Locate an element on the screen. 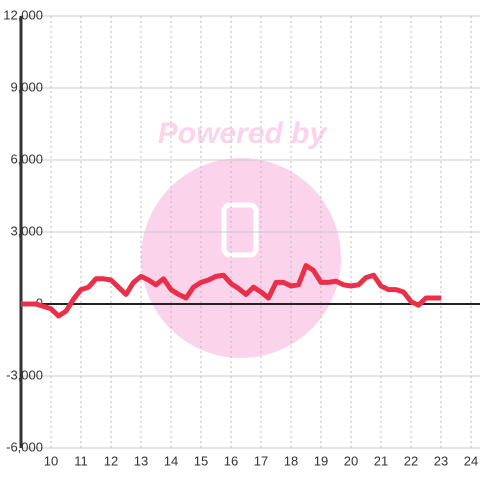 The height and width of the screenshot is (480, 480). x-tick-label: 19 is located at coordinates (321, 460).